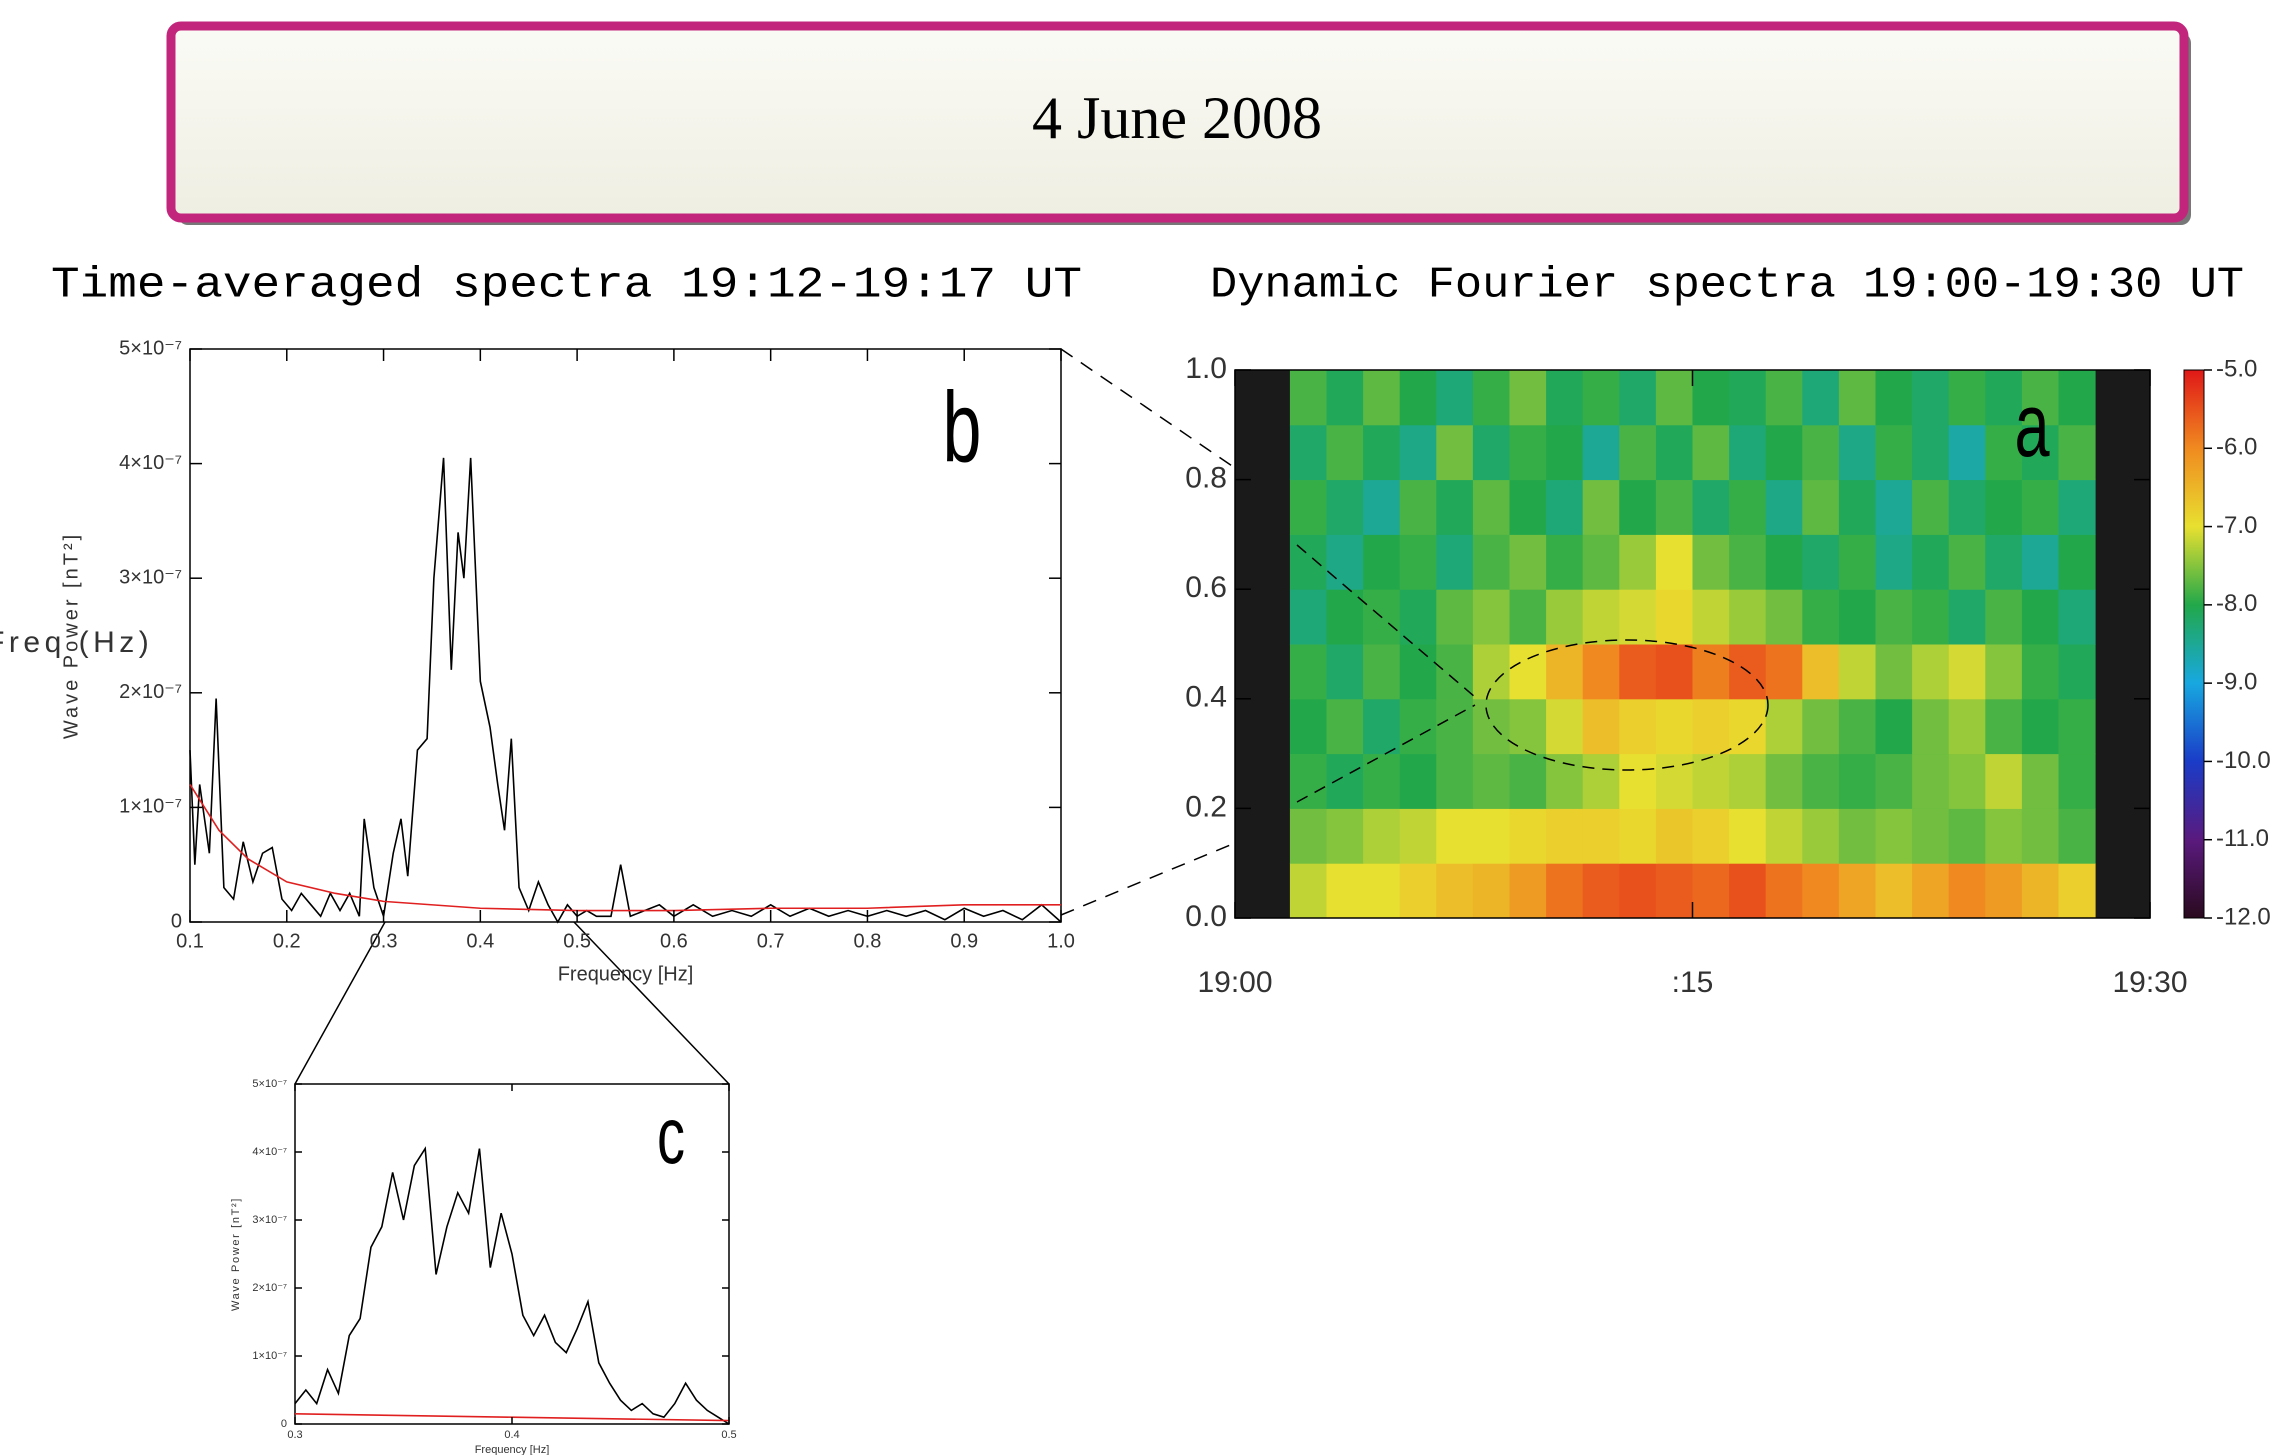  I want to click on y-tick-label: 0.4, so click(1206, 697).